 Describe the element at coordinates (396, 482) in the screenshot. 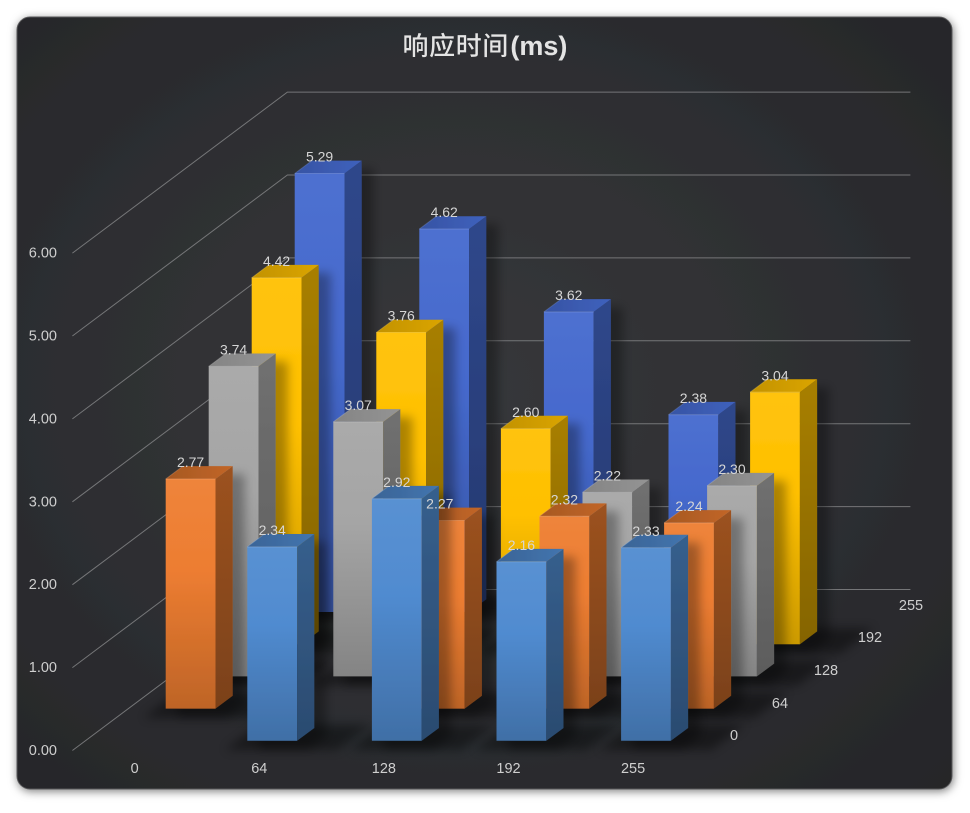

I see `svg-text: 2.92` at that location.